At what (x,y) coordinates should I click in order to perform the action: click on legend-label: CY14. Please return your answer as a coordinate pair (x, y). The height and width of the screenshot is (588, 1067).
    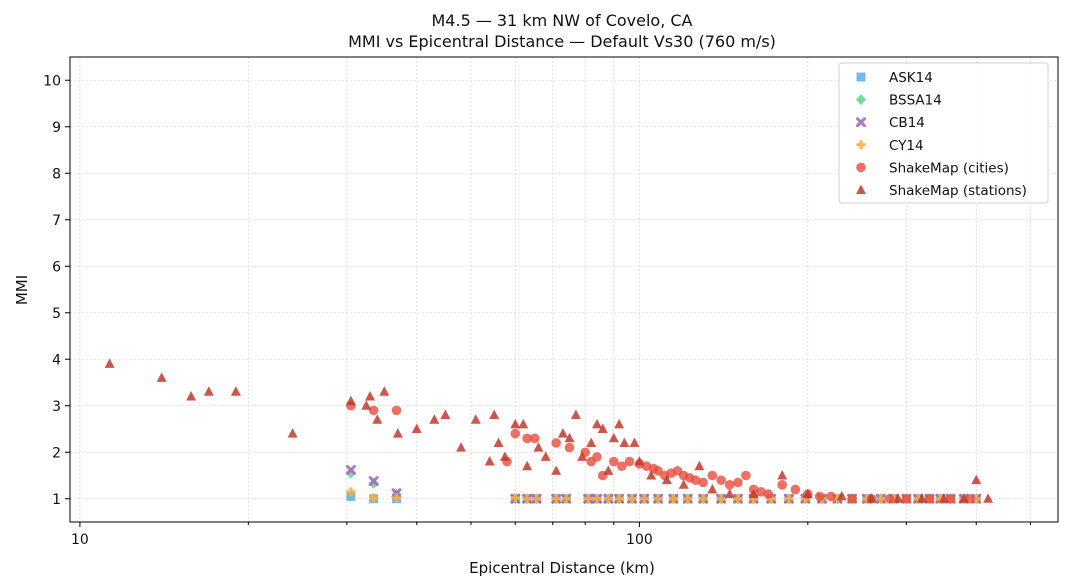
    Looking at the image, I should click on (906, 146).